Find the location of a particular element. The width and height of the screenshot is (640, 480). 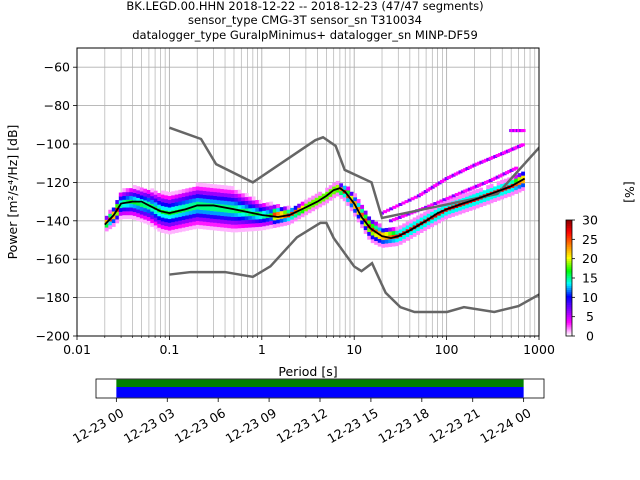

coverage-tick-label: 12-23 12 is located at coordinates (302, 425).